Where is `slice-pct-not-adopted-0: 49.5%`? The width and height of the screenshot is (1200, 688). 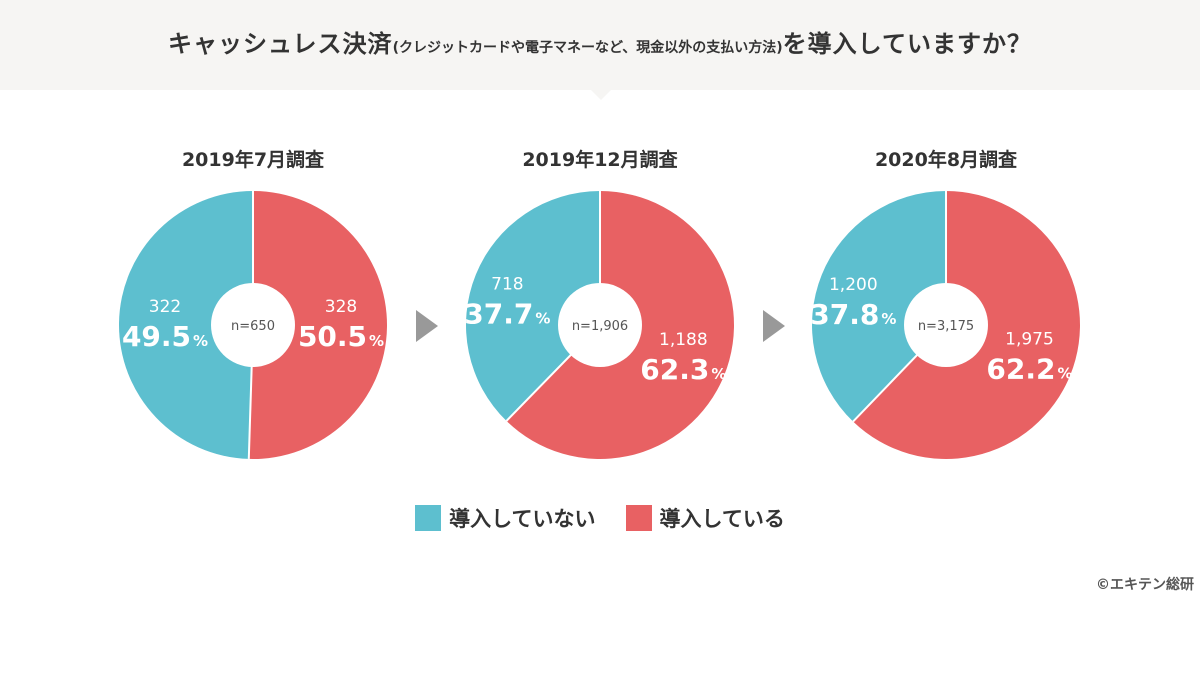 slice-pct-not-adopted-0: 49.5% is located at coordinates (165, 336).